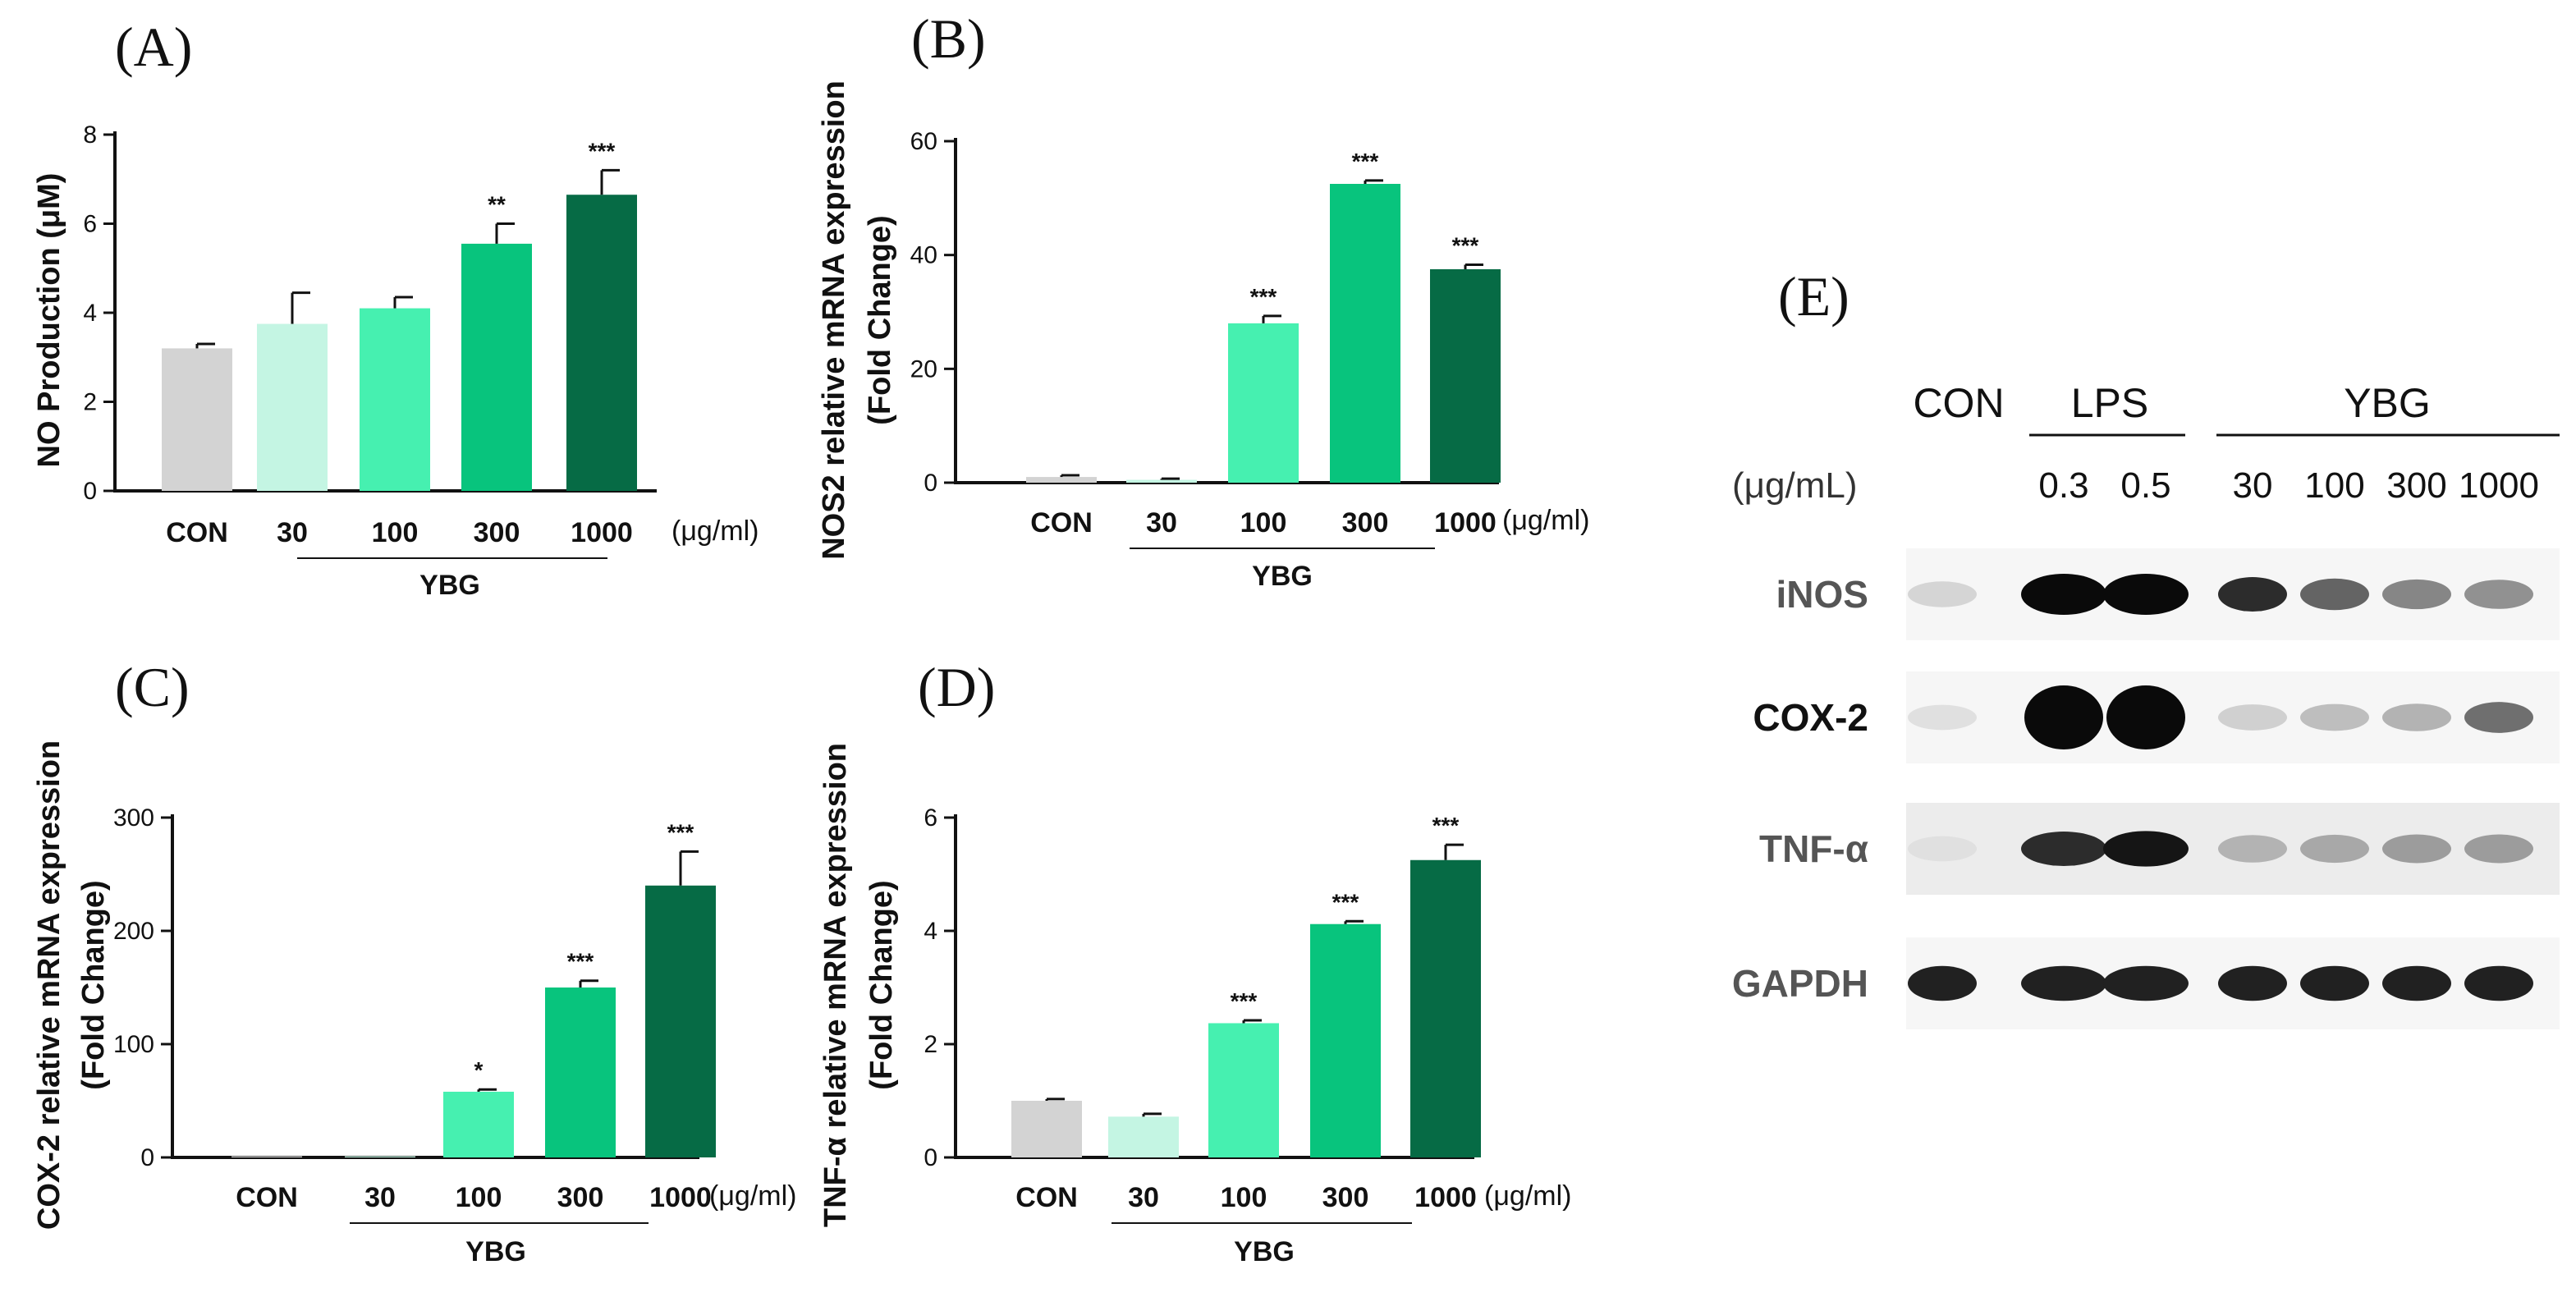 The height and width of the screenshot is (1306, 2576). I want to click on y-tick-label: 100, so click(134, 1044).